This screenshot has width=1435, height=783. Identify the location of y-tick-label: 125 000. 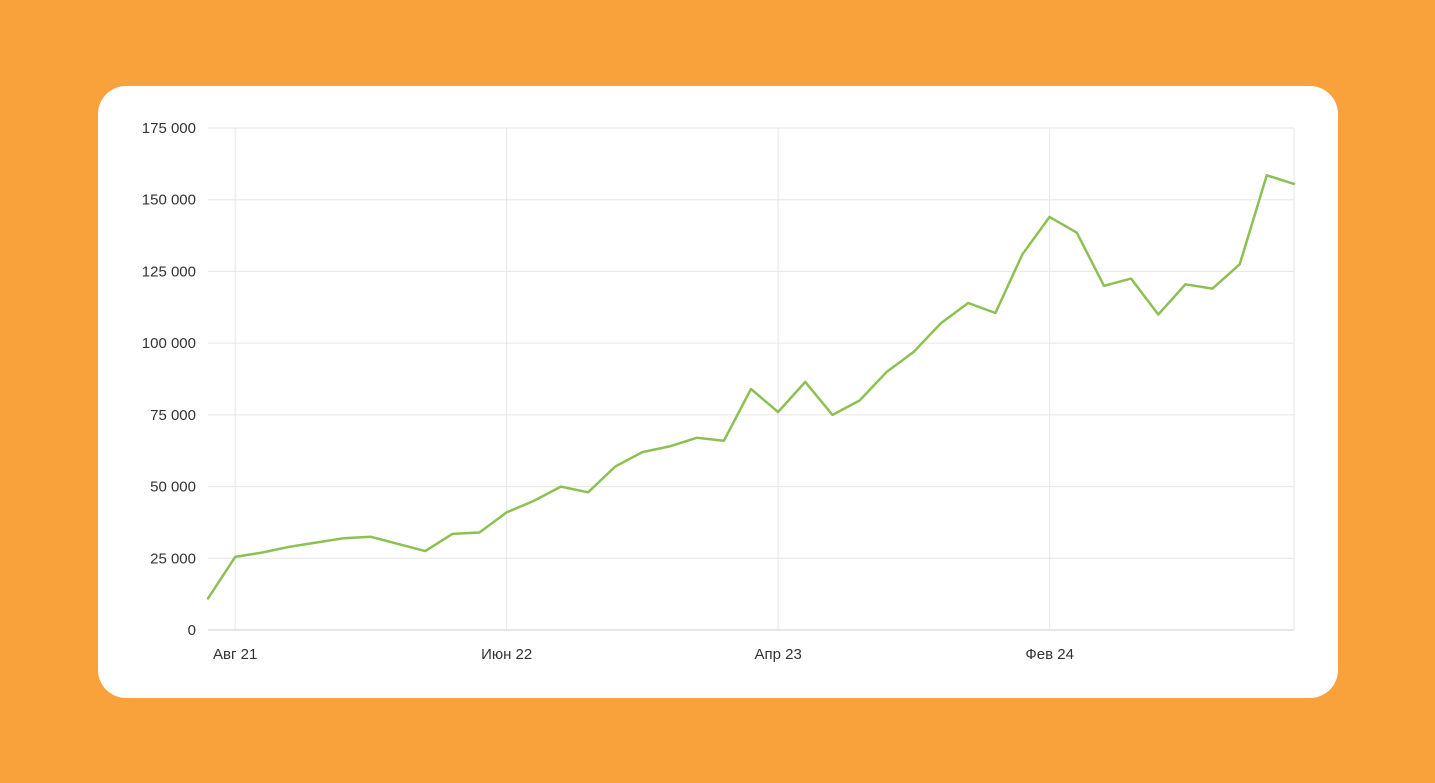
(169, 271).